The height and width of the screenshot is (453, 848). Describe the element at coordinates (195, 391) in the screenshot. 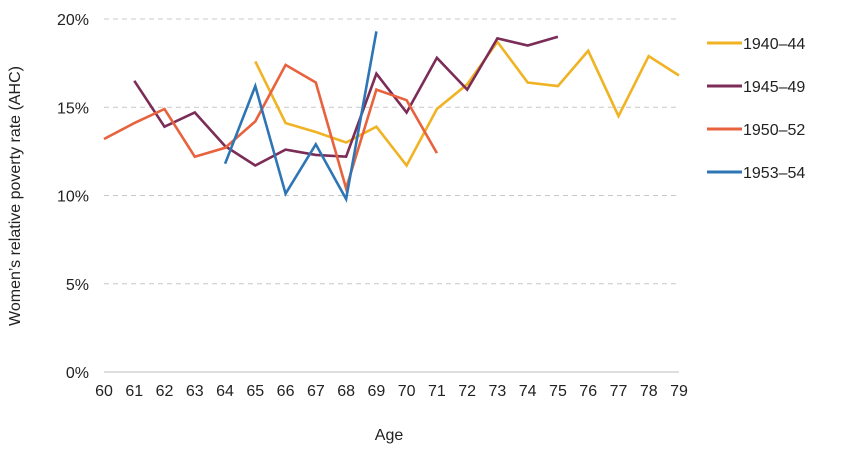

I see `x-tick-label: 63` at that location.